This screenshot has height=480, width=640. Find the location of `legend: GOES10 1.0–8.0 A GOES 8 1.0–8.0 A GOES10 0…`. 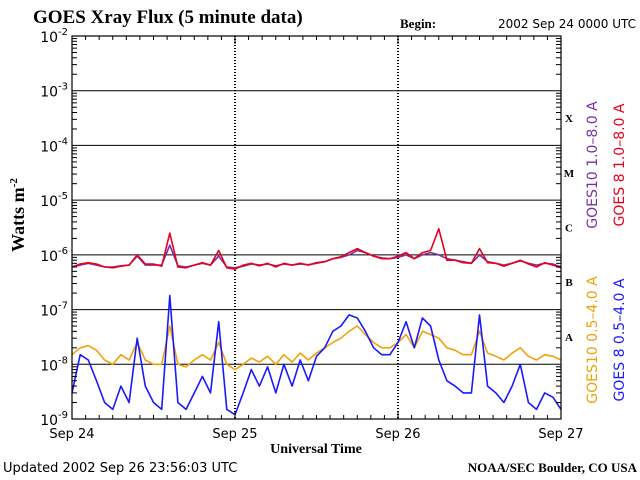

legend: GOES10 1.0–8.0 A GOES 8 1.0–8.0 A GOES10 0… is located at coordinates (606, 252).